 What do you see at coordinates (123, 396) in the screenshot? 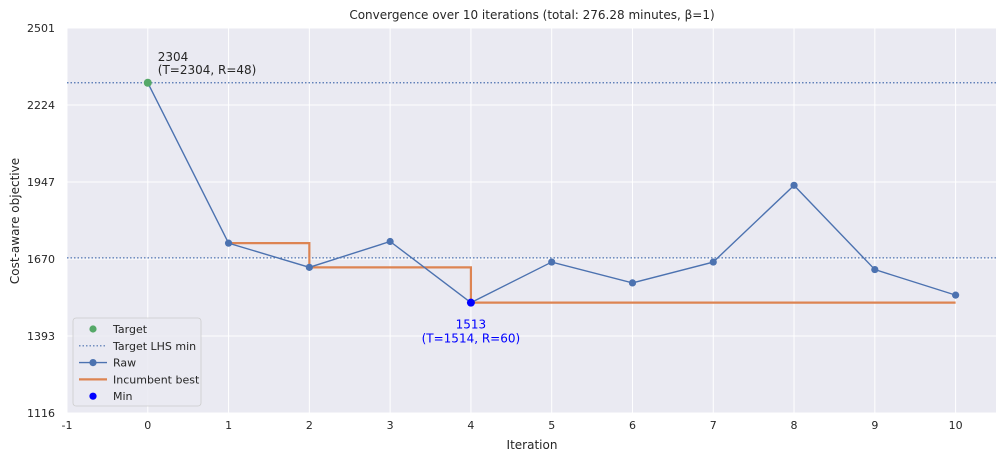
I see `legend-label: Min` at bounding box center [123, 396].